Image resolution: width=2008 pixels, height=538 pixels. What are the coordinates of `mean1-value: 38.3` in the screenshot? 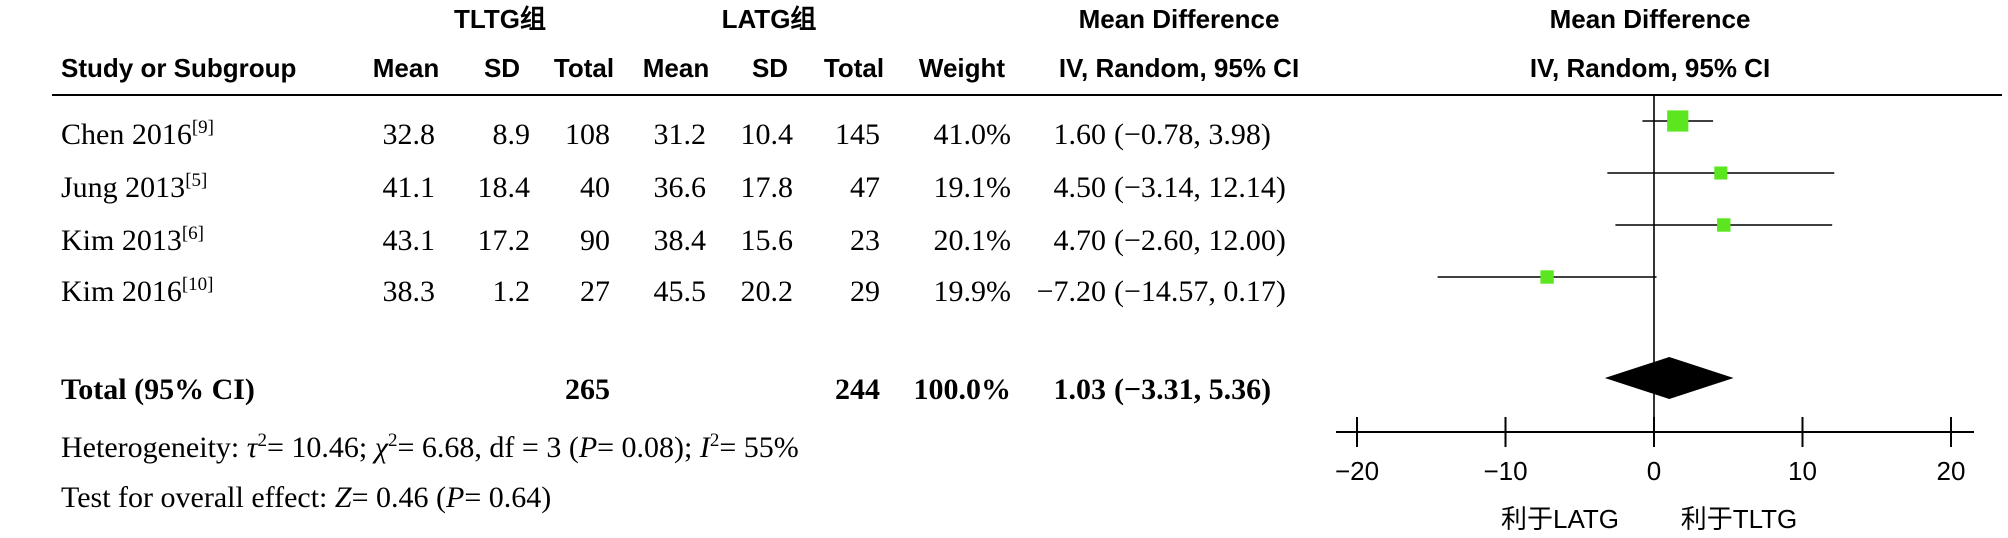 It's located at (409, 291).